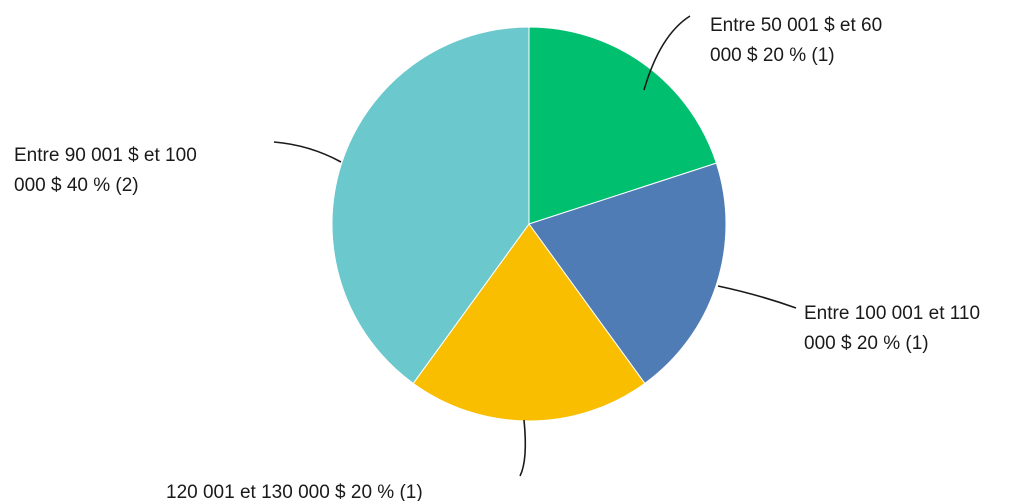 The height and width of the screenshot is (501, 1033). Describe the element at coordinates (76, 185) in the screenshot. I see `slice-label-4-line-2: 000 $ 40 % (2)` at that location.